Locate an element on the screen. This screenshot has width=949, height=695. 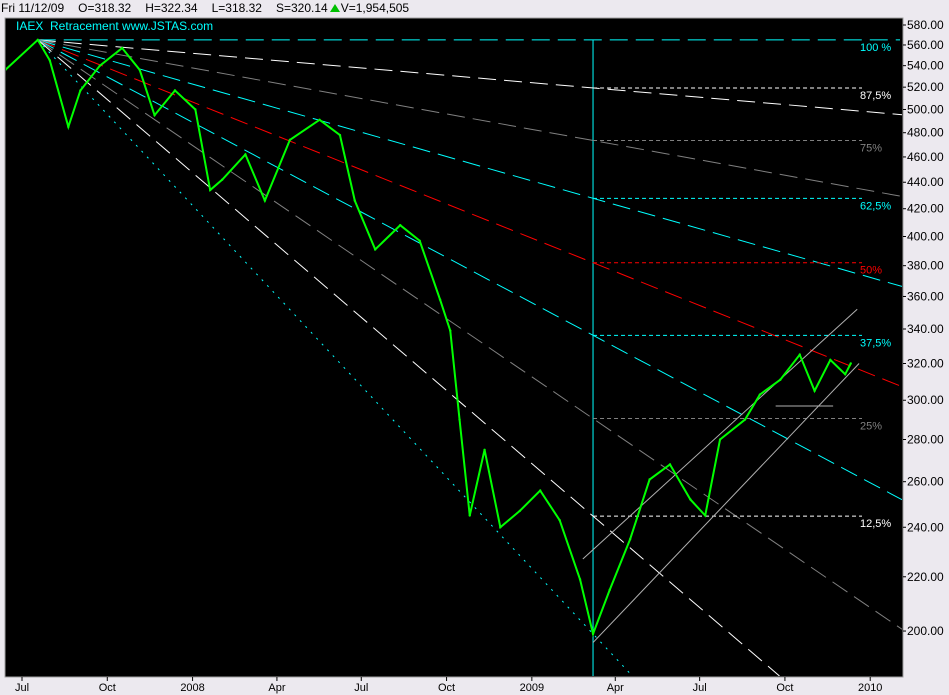
y-tick-label: 420.00 is located at coordinates (925, 209).